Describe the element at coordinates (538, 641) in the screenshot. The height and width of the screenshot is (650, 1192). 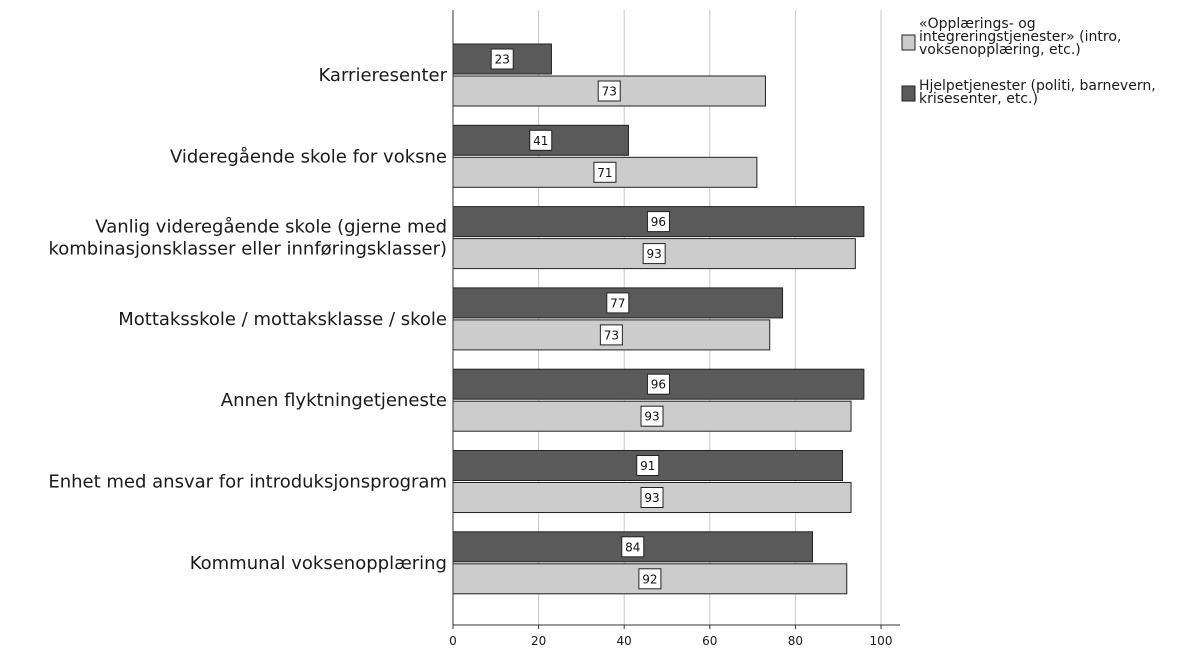
I see `x-tick-label-20: 20` at that location.